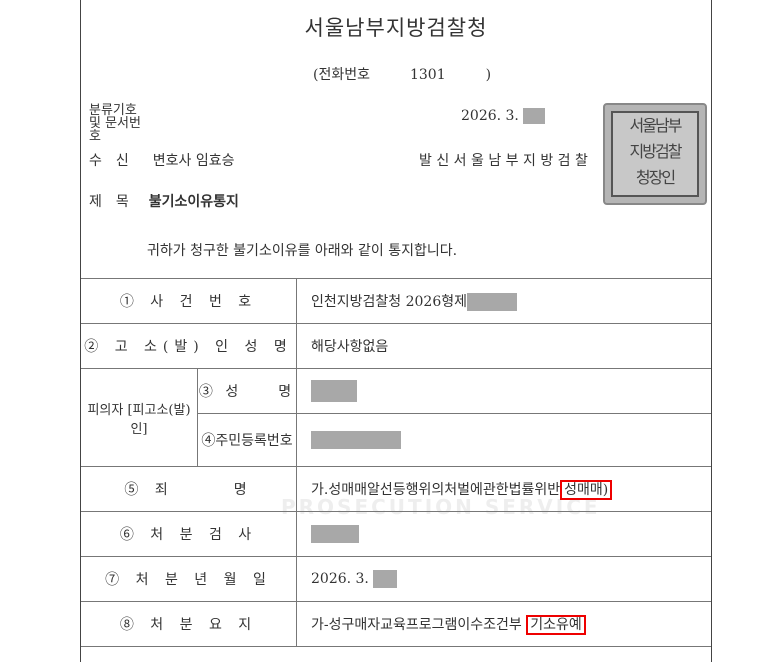 Image resolution: width=768 pixels, height=662 pixels. Describe the element at coordinates (503, 346) in the screenshot. I see `row-value: 해당사항없음` at that location.